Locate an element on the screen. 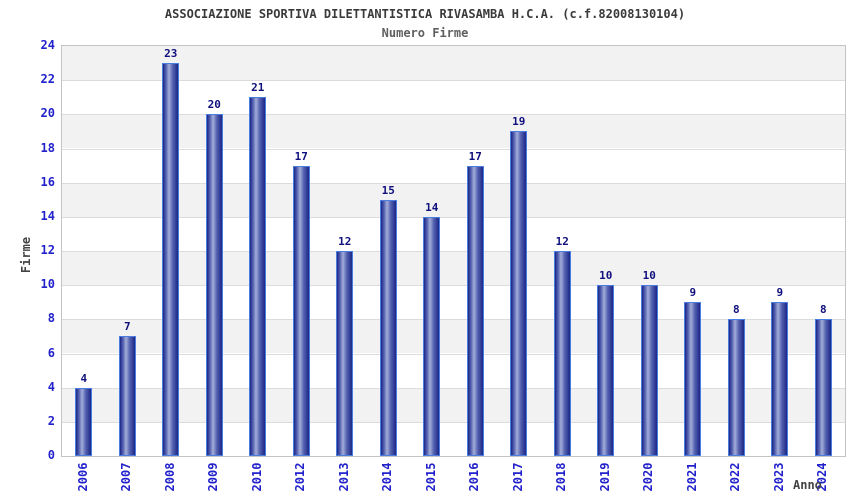  x-tick-label: 2022 is located at coordinates (735, 477).